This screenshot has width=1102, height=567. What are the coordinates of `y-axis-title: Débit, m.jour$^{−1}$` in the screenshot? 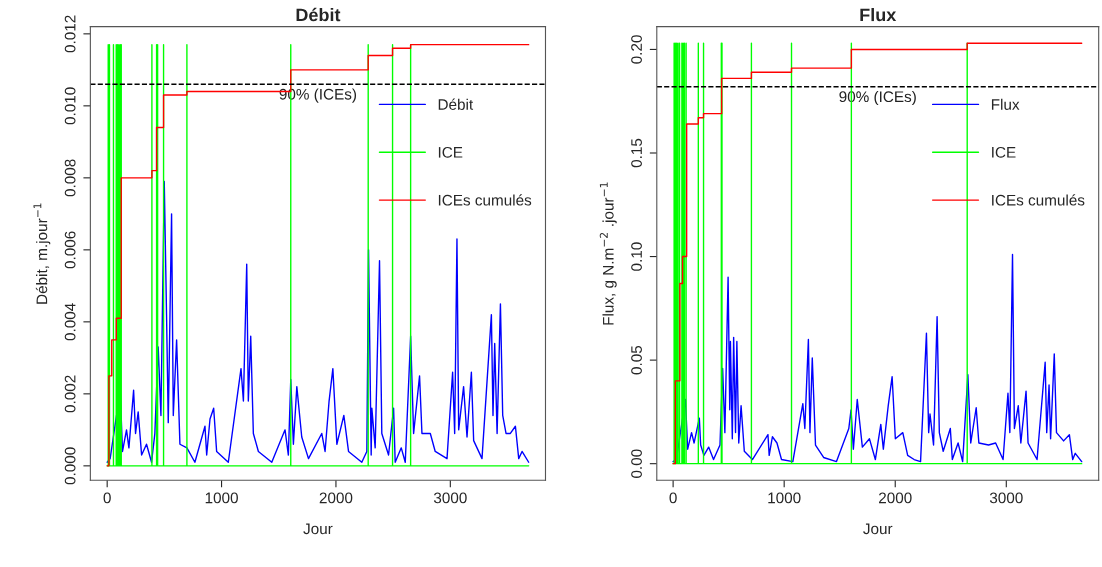 It's located at (42, 253).